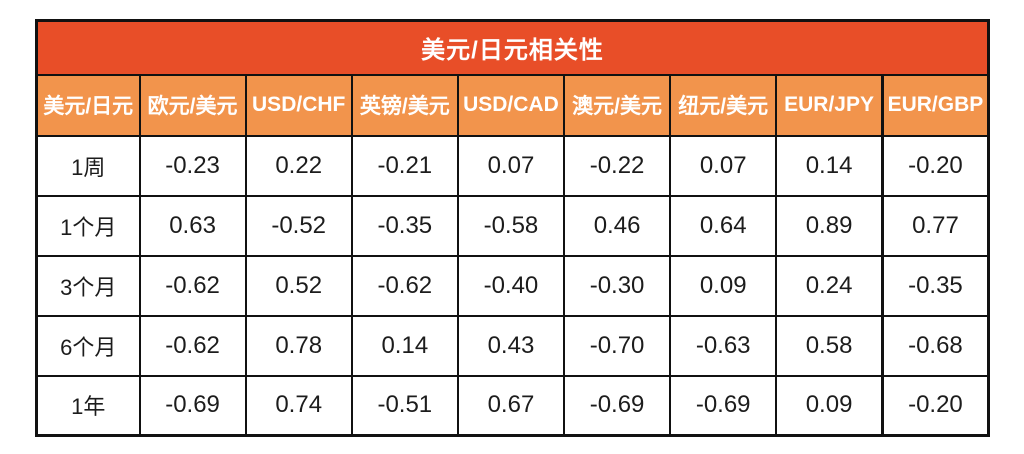  What do you see at coordinates (723, 105) in the screenshot?
I see `column-header: 纽元/美元` at bounding box center [723, 105].